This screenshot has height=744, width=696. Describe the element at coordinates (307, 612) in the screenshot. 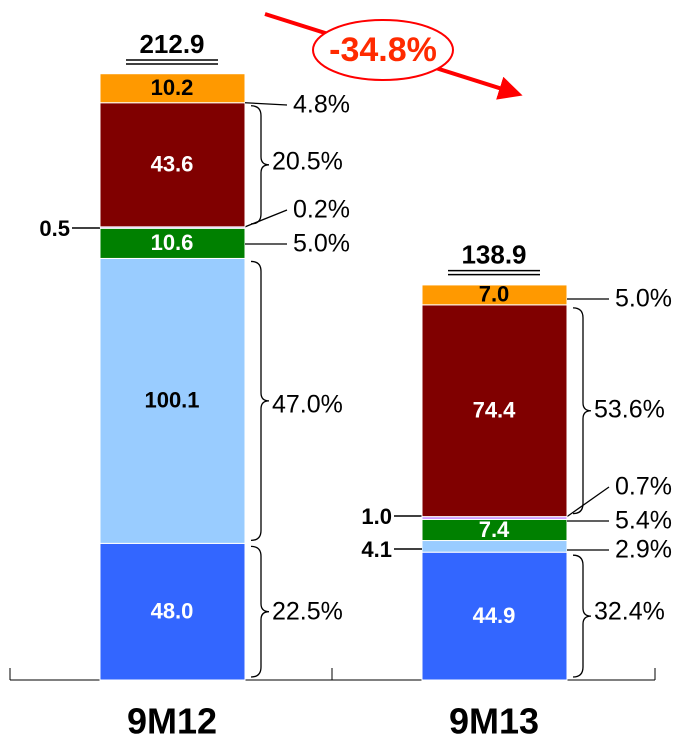

I see `share-label: 22.5%` at that location.